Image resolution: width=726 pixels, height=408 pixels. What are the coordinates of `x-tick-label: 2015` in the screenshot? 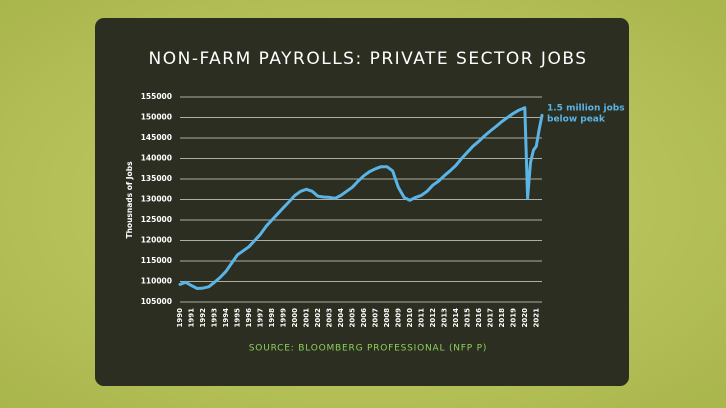 It's located at (467, 318).